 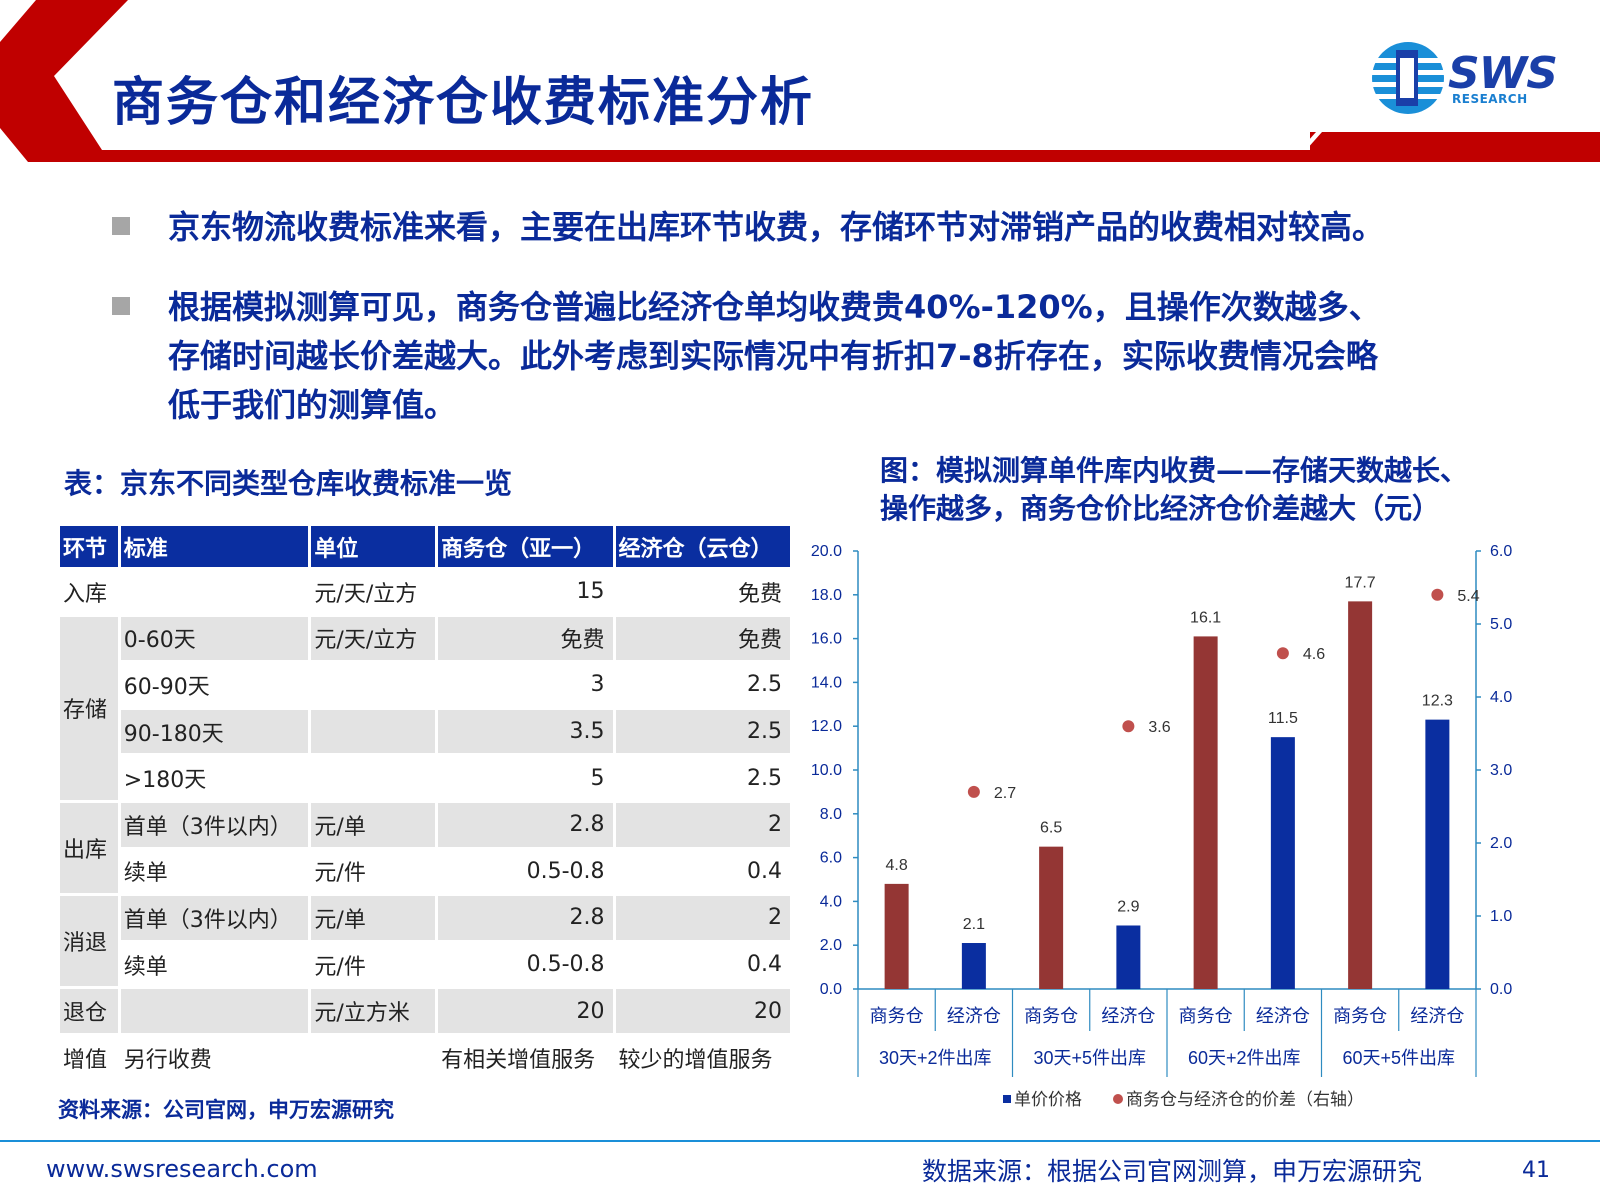 I want to click on std-cell: 另行收费, so click(x=214, y=1057).